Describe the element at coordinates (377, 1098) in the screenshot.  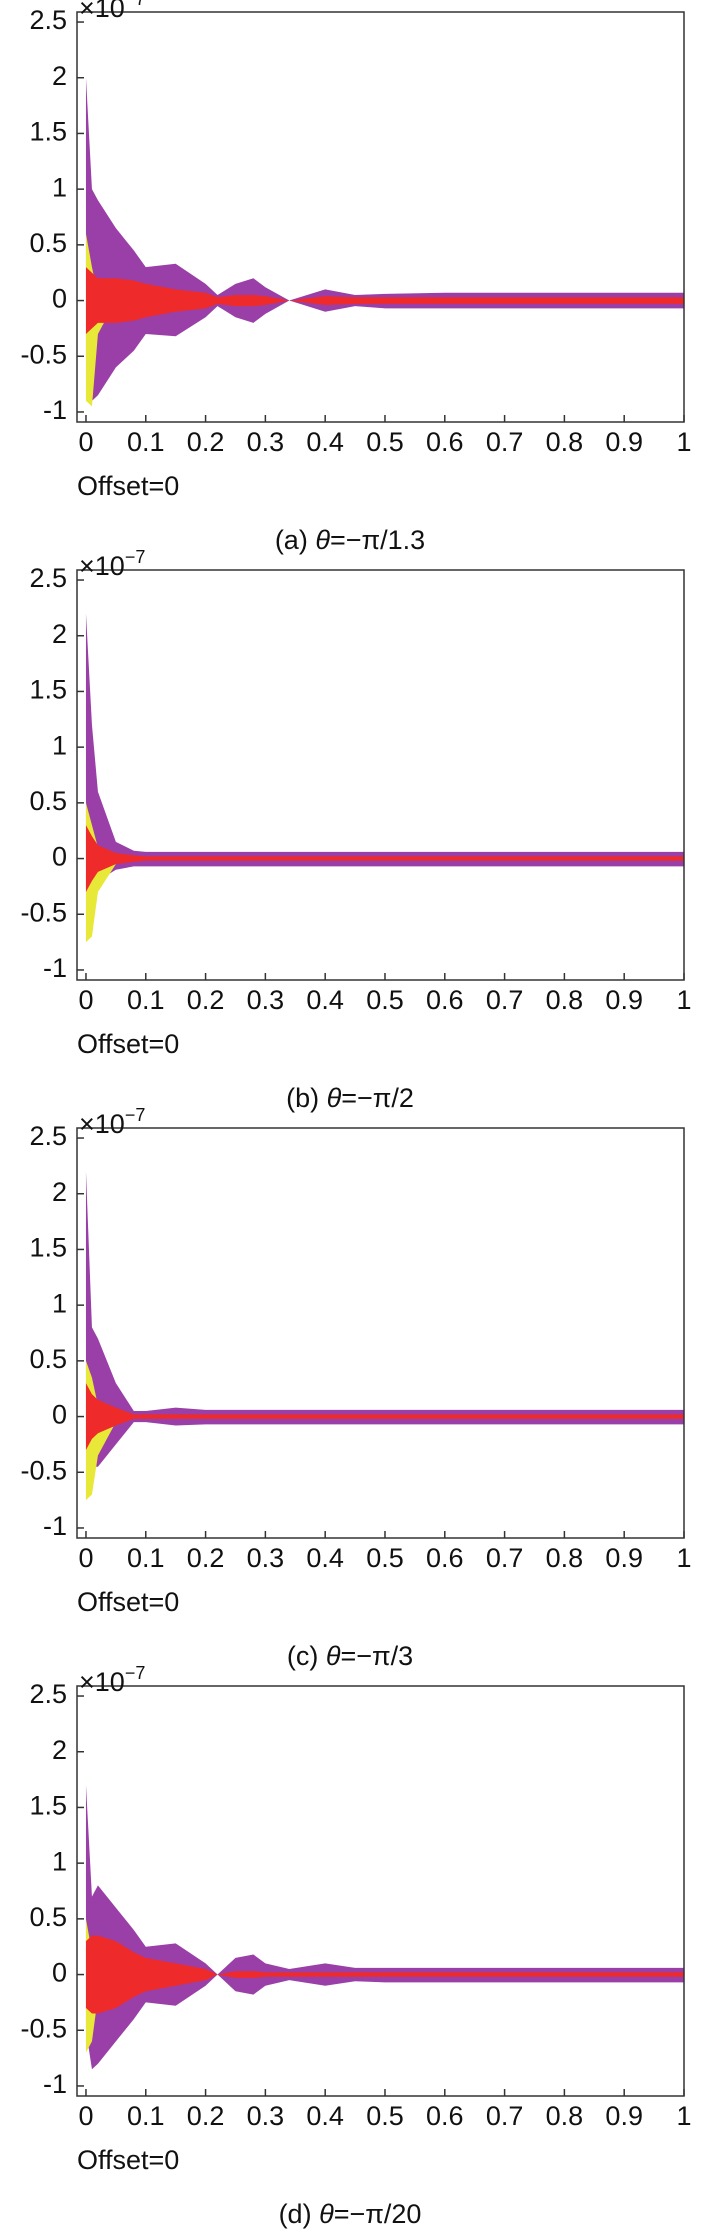
I see `caption-rest: =−π/2` at that location.